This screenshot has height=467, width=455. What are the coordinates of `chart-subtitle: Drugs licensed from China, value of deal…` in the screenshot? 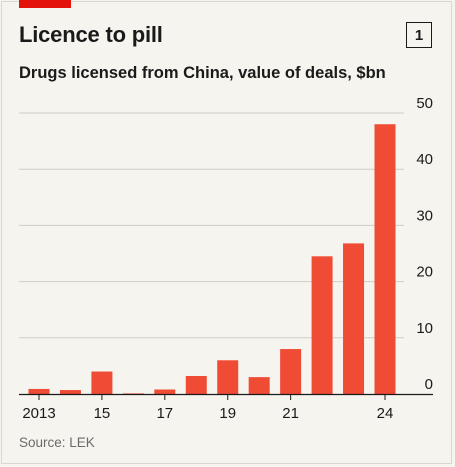 It's located at (202, 73).